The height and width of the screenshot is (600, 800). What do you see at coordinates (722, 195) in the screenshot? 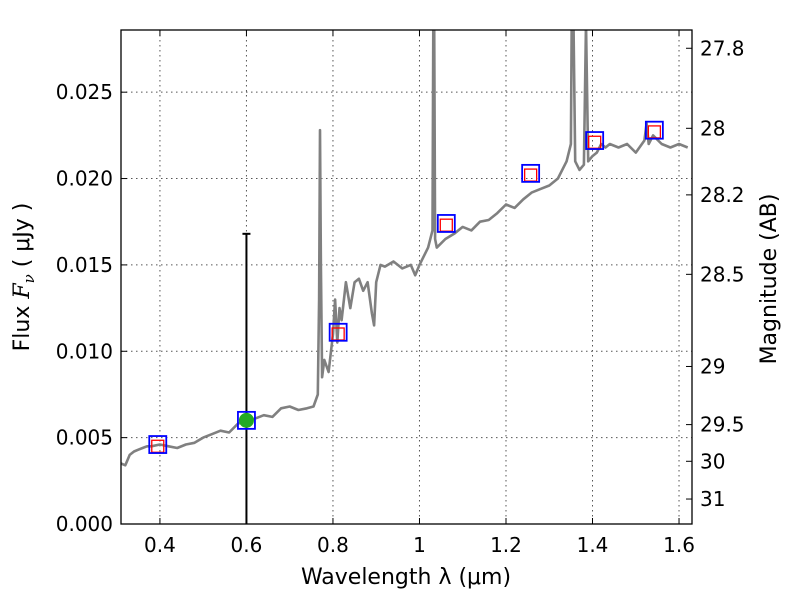
I see `y2-tick-label: 28.2` at bounding box center [722, 195].